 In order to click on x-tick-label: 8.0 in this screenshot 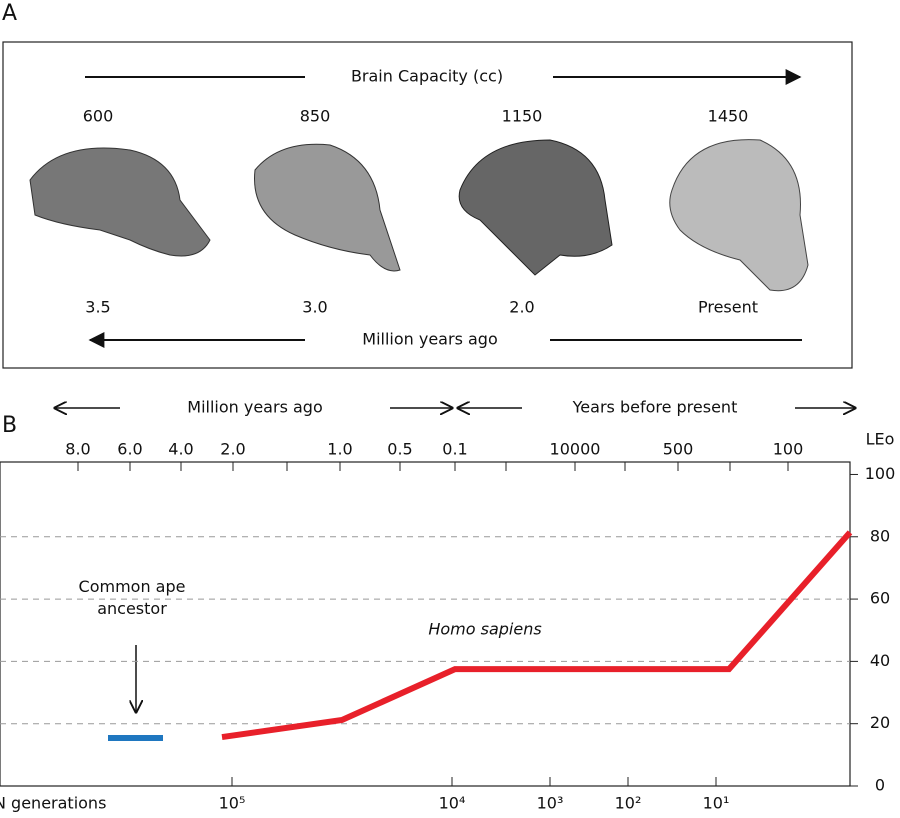, I will do `click(77, 449)`.